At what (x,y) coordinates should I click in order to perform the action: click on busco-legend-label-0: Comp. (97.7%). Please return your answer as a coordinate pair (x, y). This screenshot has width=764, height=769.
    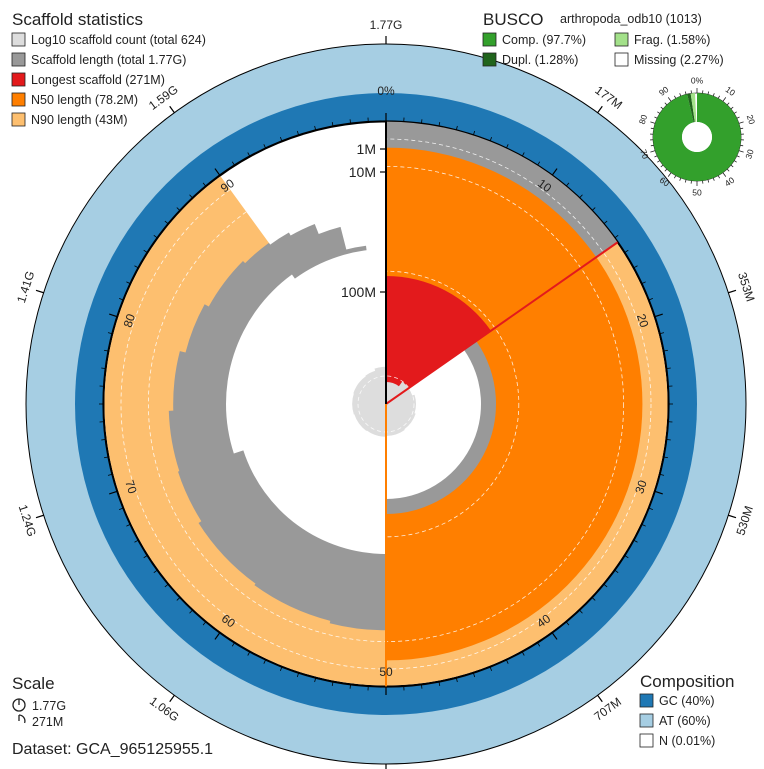
    Looking at the image, I should click on (544, 40).